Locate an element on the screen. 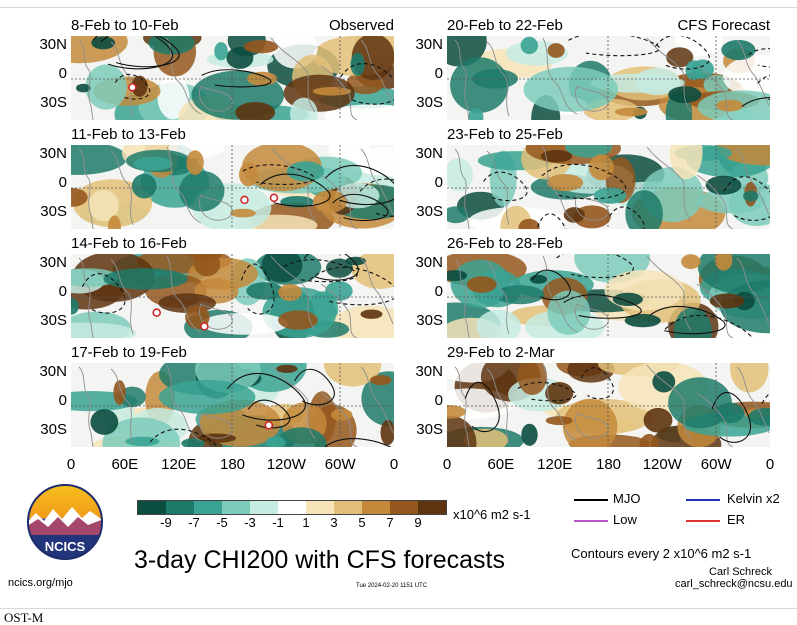  legend-label-low: Low is located at coordinates (625, 519).